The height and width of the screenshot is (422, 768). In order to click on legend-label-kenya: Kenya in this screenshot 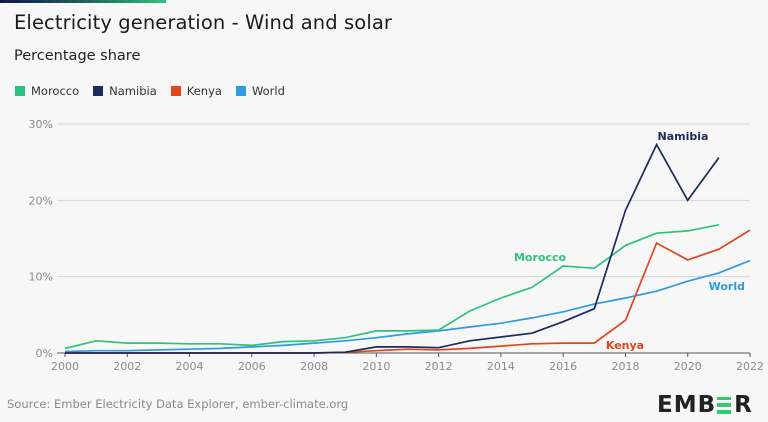, I will do `click(204, 91)`.